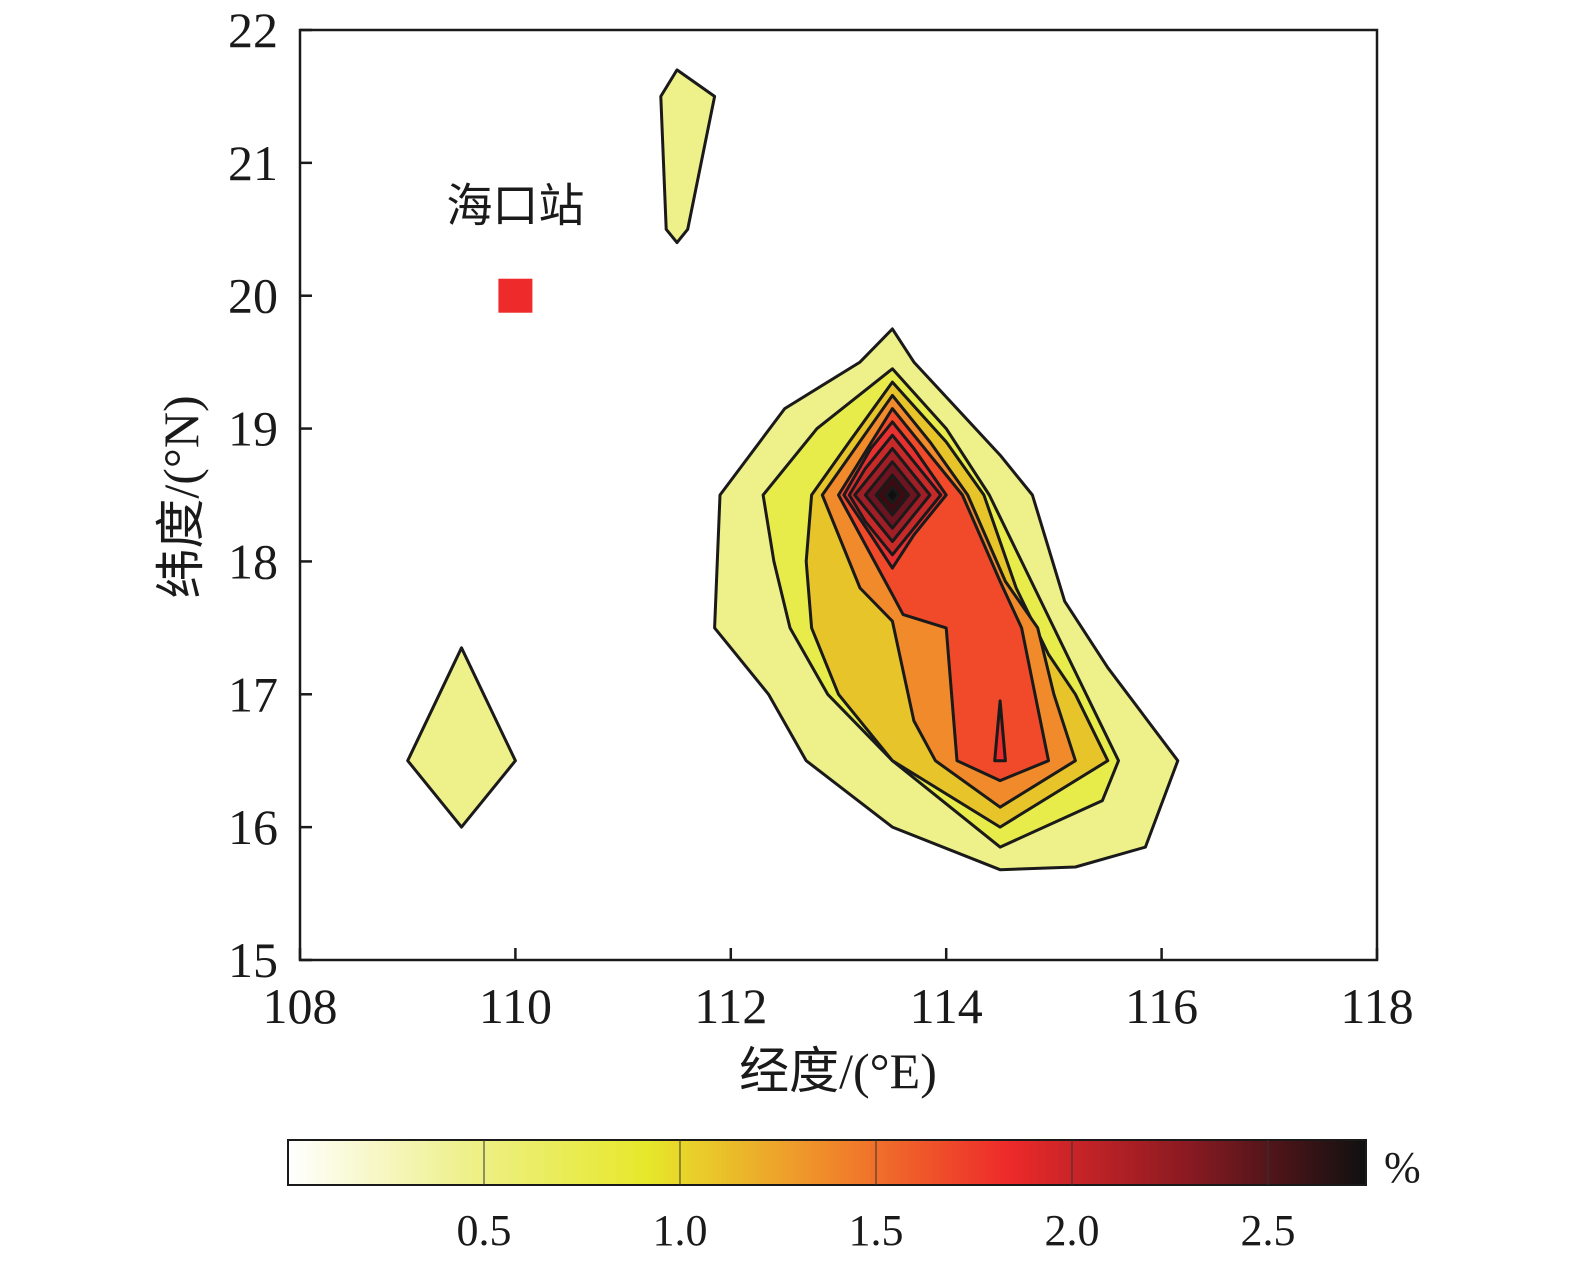  Describe the element at coordinates (680, 1230) in the screenshot. I see `colorbar-tick-label: 1.0` at that location.